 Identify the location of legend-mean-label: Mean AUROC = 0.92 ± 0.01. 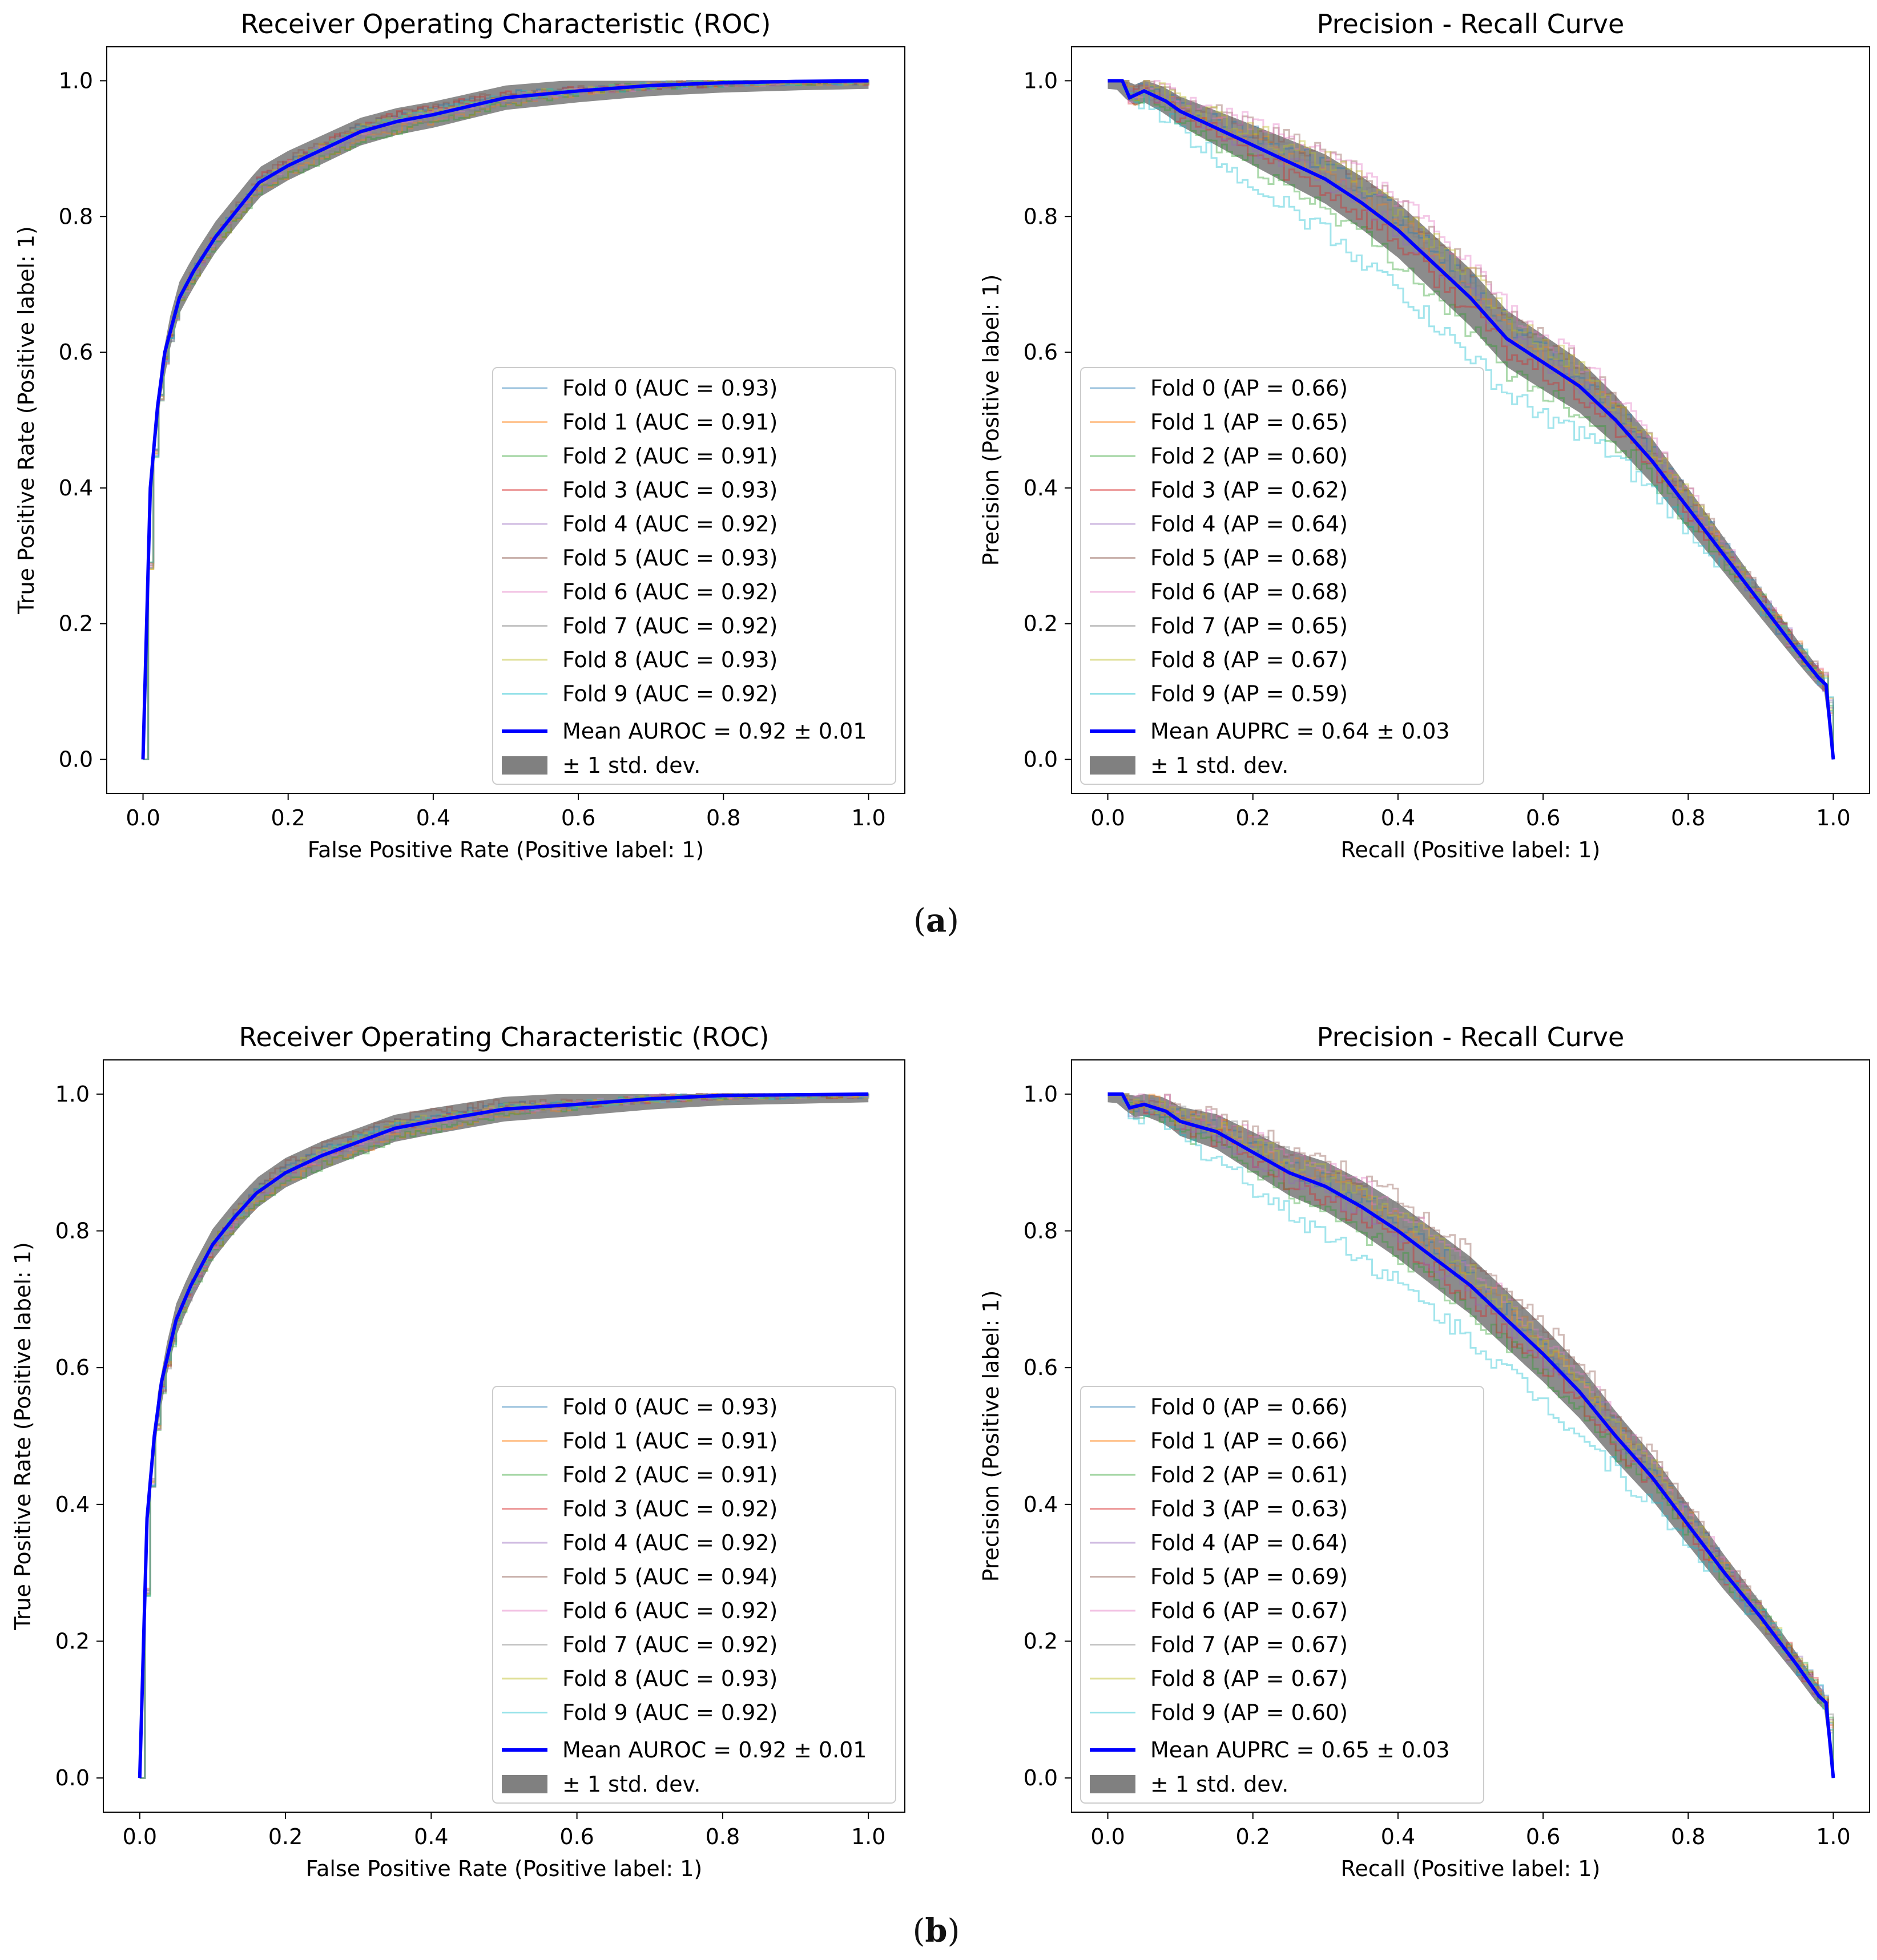
(714, 1750).